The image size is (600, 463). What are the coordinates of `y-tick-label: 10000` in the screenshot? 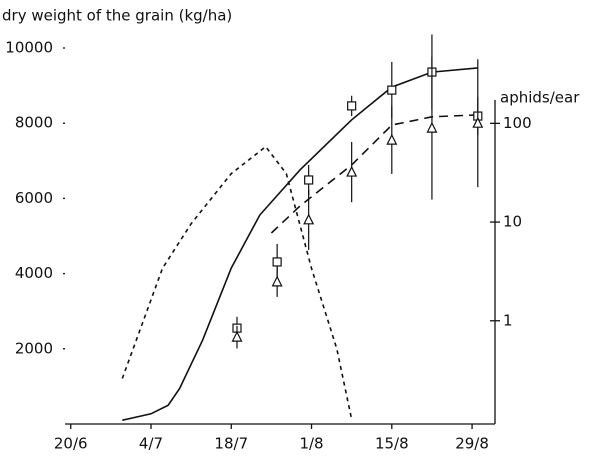 It's located at (29, 48).